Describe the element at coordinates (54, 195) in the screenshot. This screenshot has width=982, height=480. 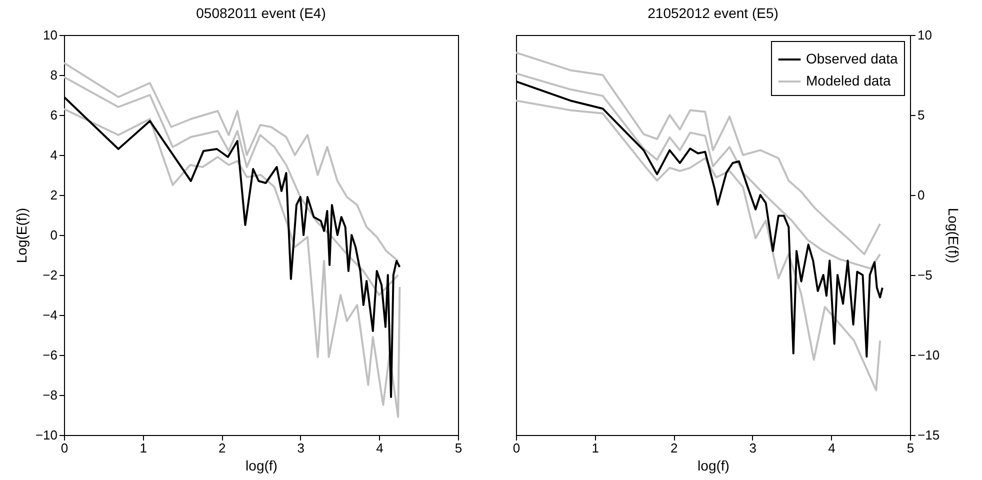
I see `y-tick-label: 2` at that location.